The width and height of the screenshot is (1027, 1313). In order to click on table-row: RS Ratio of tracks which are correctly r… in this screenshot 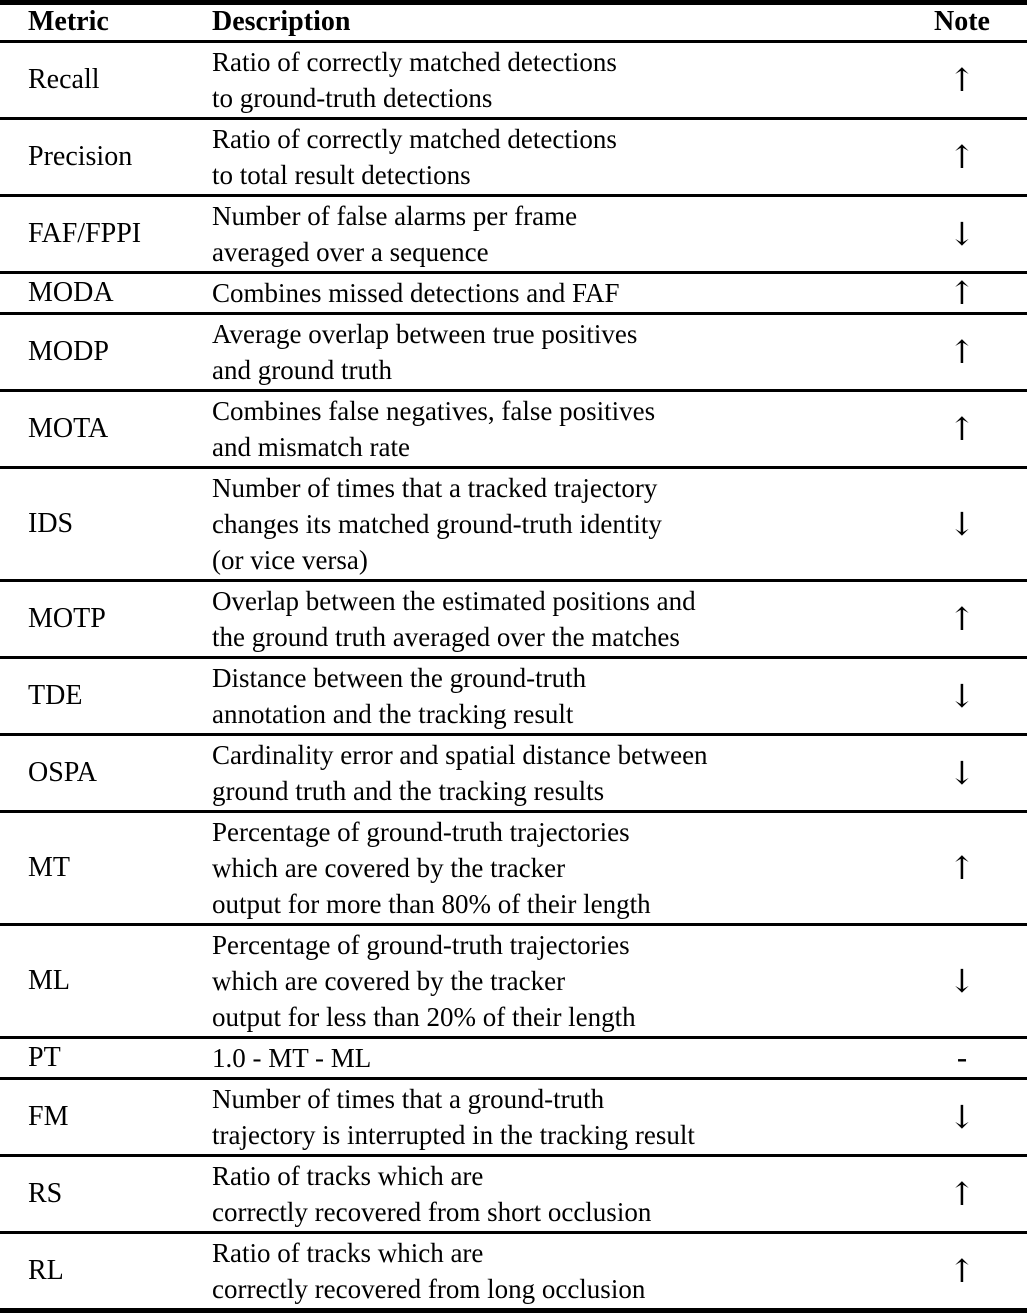, I will do `click(513, 1194)`.